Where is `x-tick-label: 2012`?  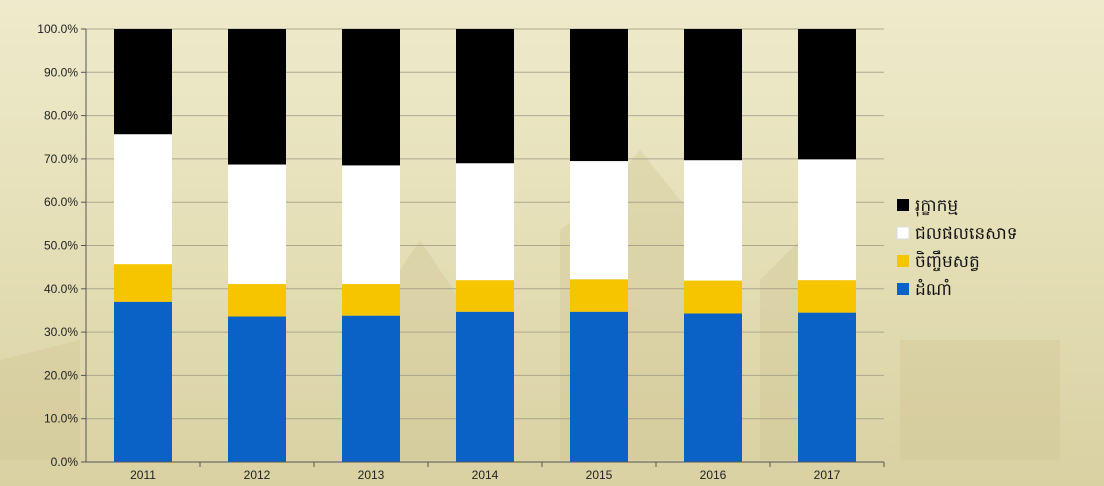
x-tick-label: 2012 is located at coordinates (257, 475).